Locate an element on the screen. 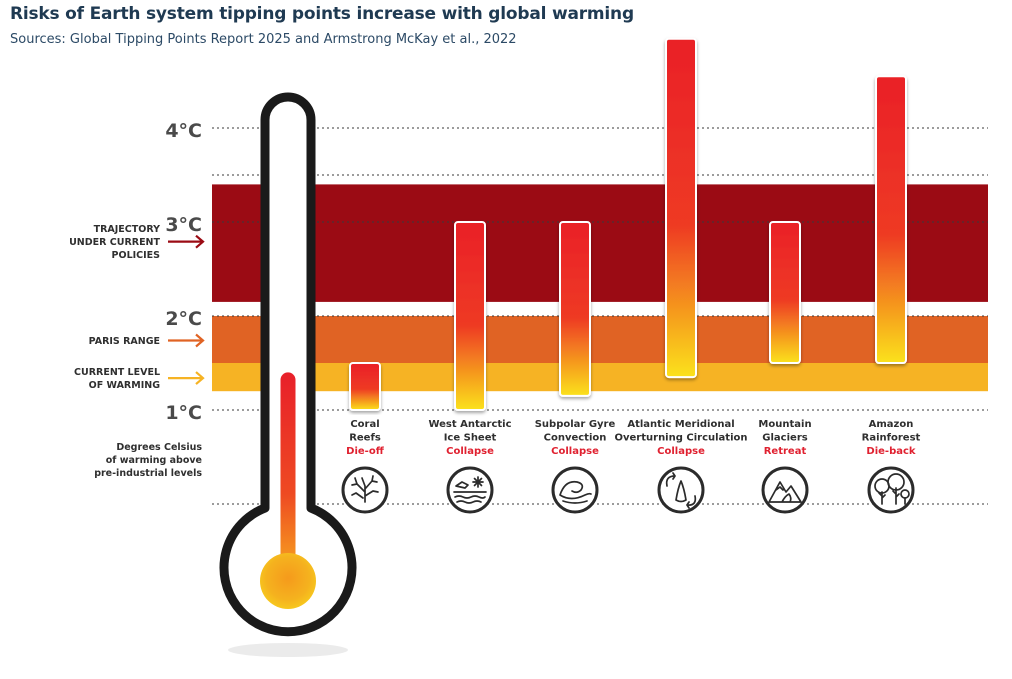  y-tick-label: 4°C is located at coordinates (183, 131).